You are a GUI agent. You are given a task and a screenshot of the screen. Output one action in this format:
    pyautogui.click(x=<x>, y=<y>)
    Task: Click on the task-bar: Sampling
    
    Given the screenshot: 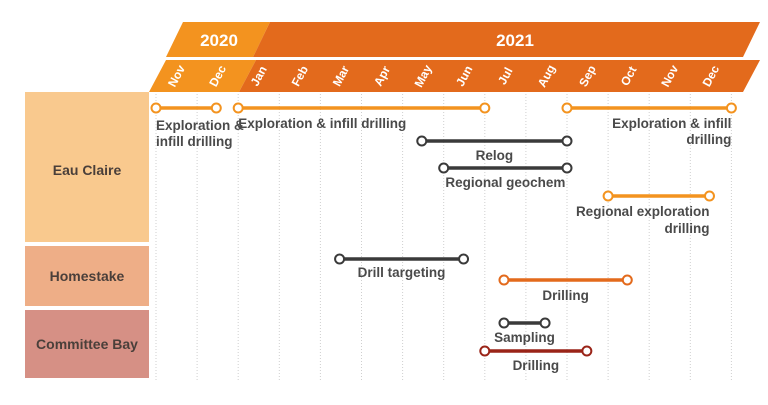 What is the action you would take?
    pyautogui.click(x=524, y=331)
    